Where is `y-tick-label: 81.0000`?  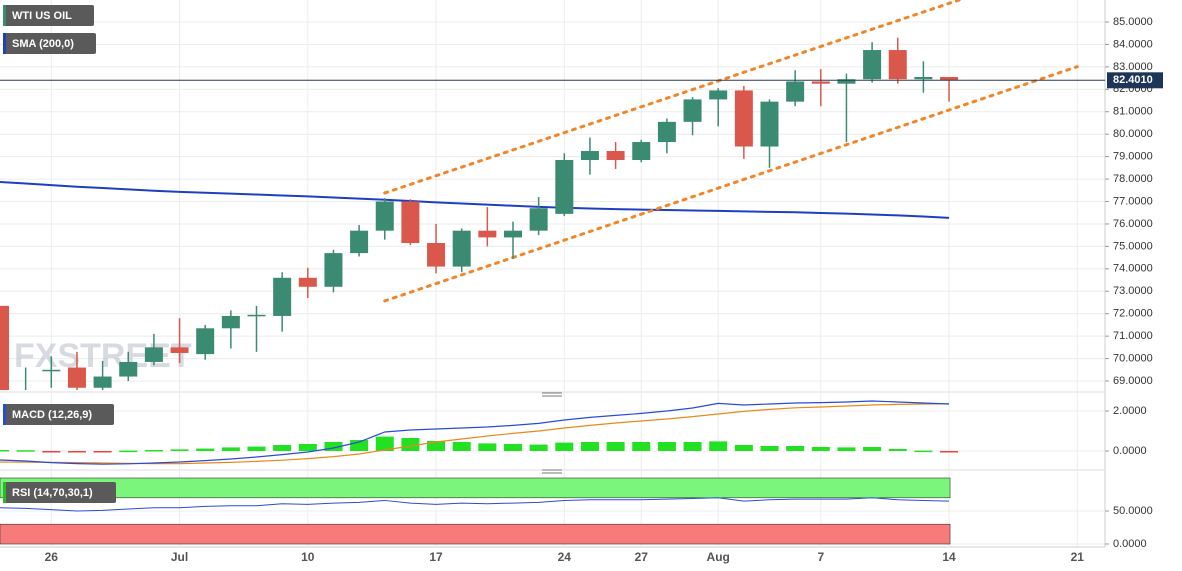
y-tick-label: 81.0000 is located at coordinates (1133, 112).